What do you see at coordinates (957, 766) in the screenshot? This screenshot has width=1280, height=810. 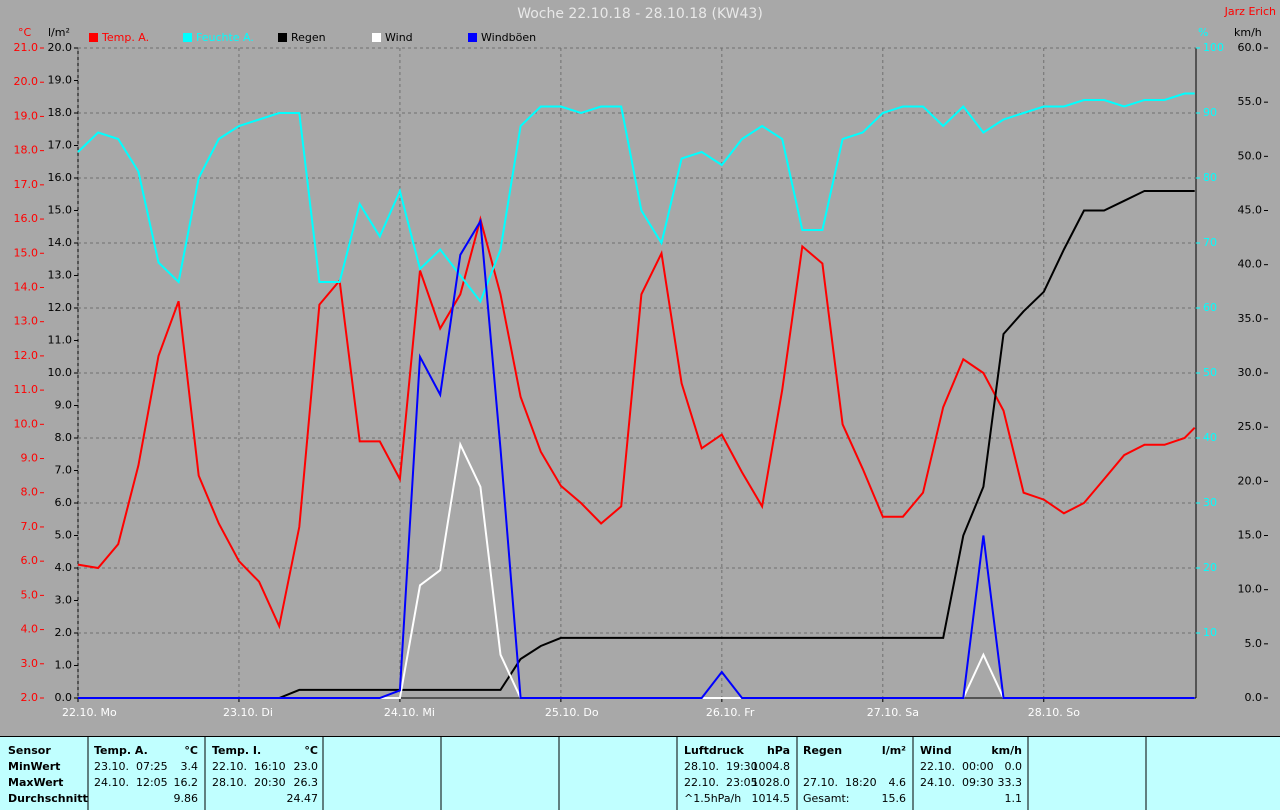 I see `cell-date: 22.10. 00:00` at bounding box center [957, 766].